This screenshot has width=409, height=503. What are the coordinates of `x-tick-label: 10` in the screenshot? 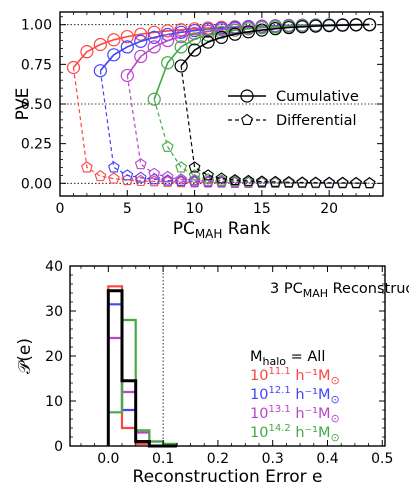 It's located at (195, 209).